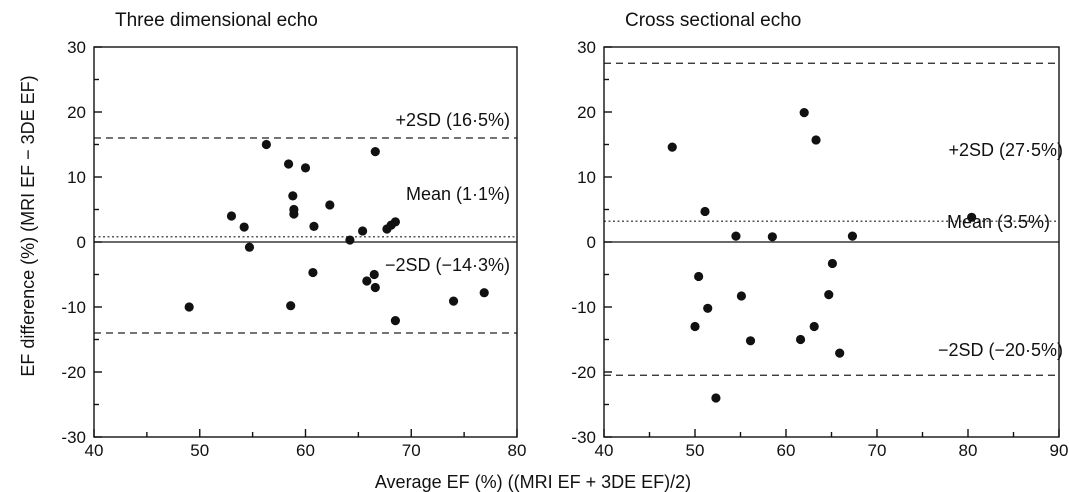 Image resolution: width=1069 pixels, height=492 pixels. I want to click on mean-label: Mean (1·1%), so click(458, 194).